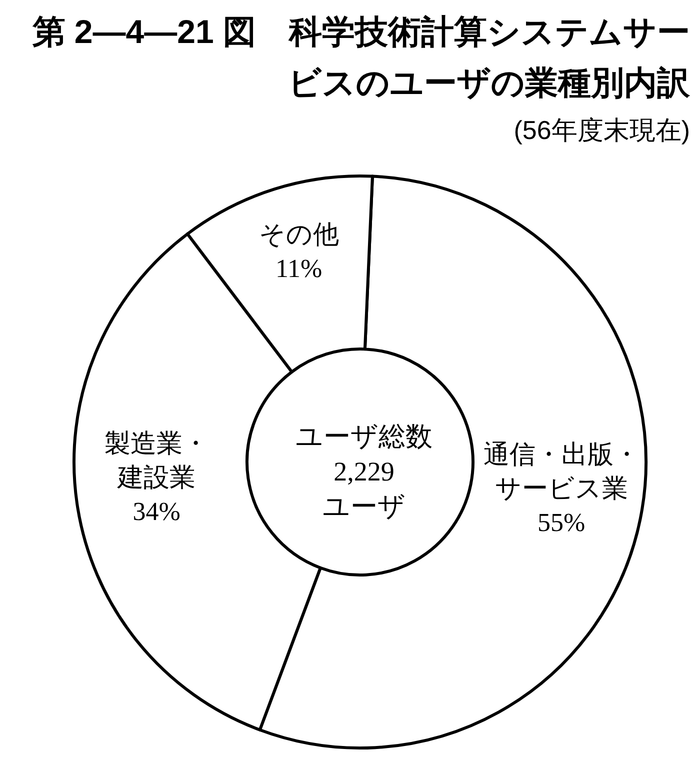 The image size is (697, 771). What do you see at coordinates (602, 130) in the screenshot?
I see `subtitle: (56年度末現在)` at bounding box center [602, 130].